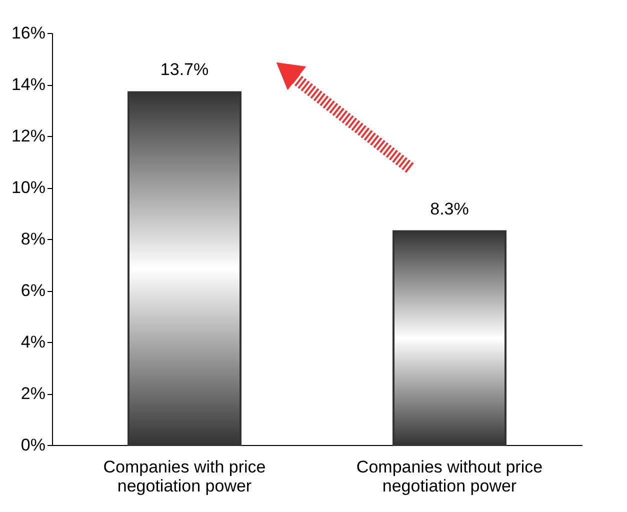  I want to click on y-tick-label: 10%, so click(28, 187).